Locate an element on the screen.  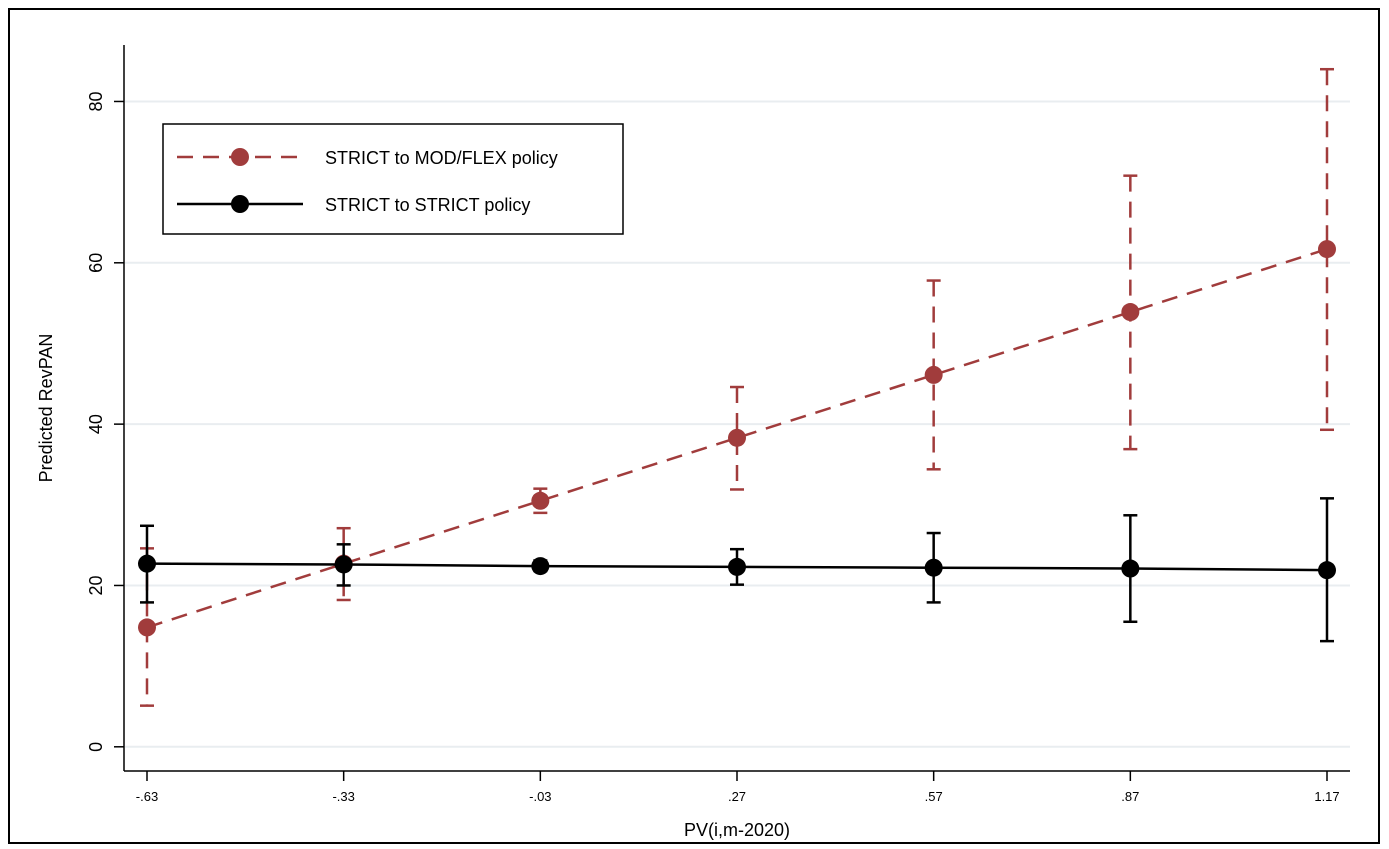
x-tick-label: -.63 is located at coordinates (147, 796).